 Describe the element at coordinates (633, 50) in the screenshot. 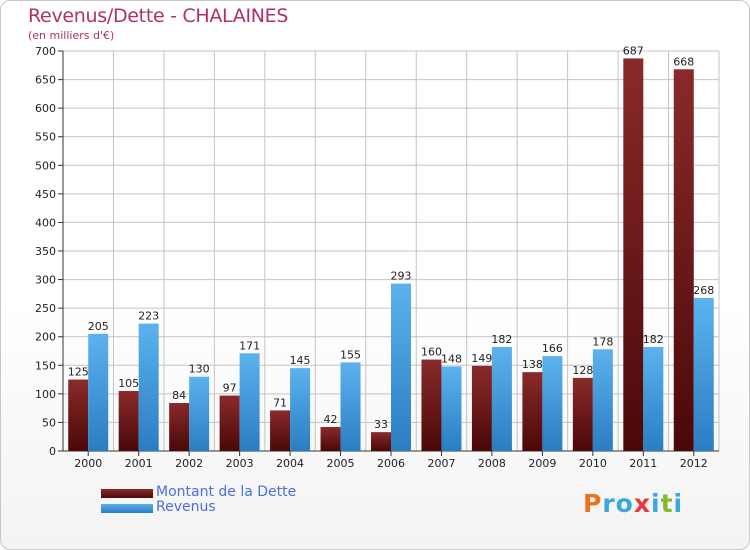

I see `data-label-dette: 687` at that location.